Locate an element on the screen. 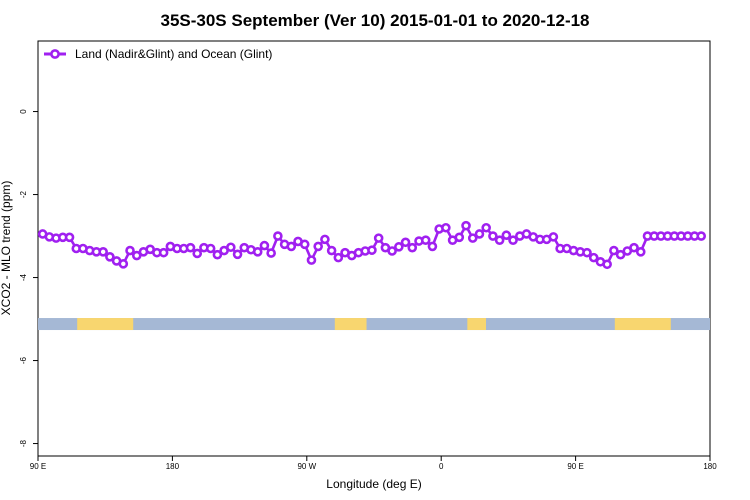 The height and width of the screenshot is (500, 750). x-axis-label: Longitude (deg E) is located at coordinates (373, 484).